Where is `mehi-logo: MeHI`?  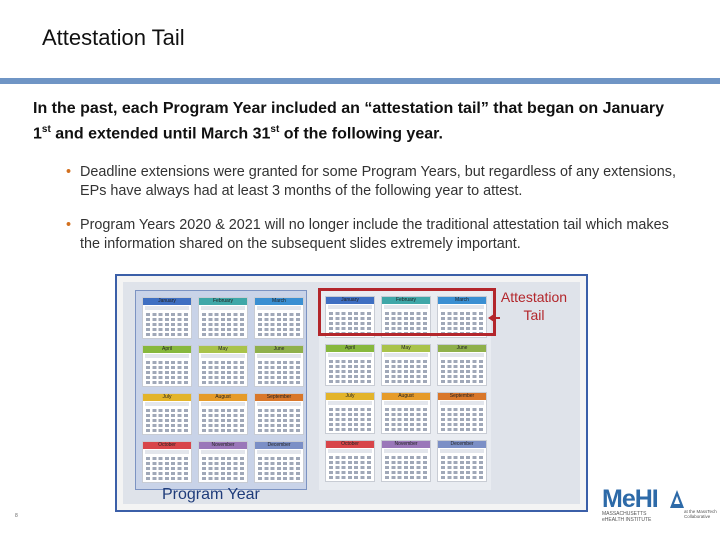
mehi-logo: MeHI is located at coordinates (630, 499).